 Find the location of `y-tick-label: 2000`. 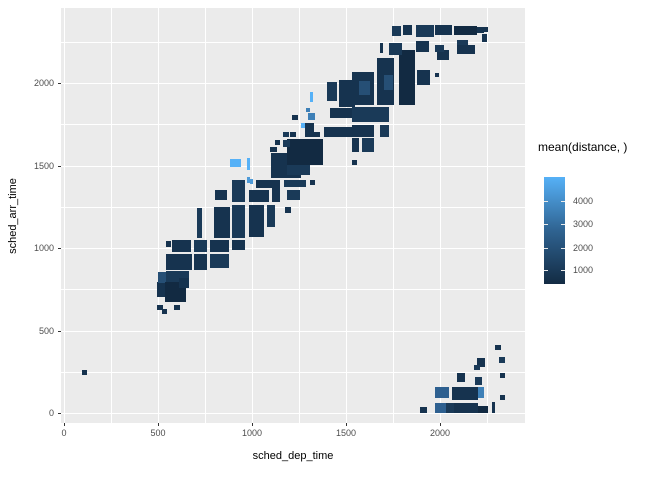

y-tick-label: 2000 is located at coordinates (43, 83).